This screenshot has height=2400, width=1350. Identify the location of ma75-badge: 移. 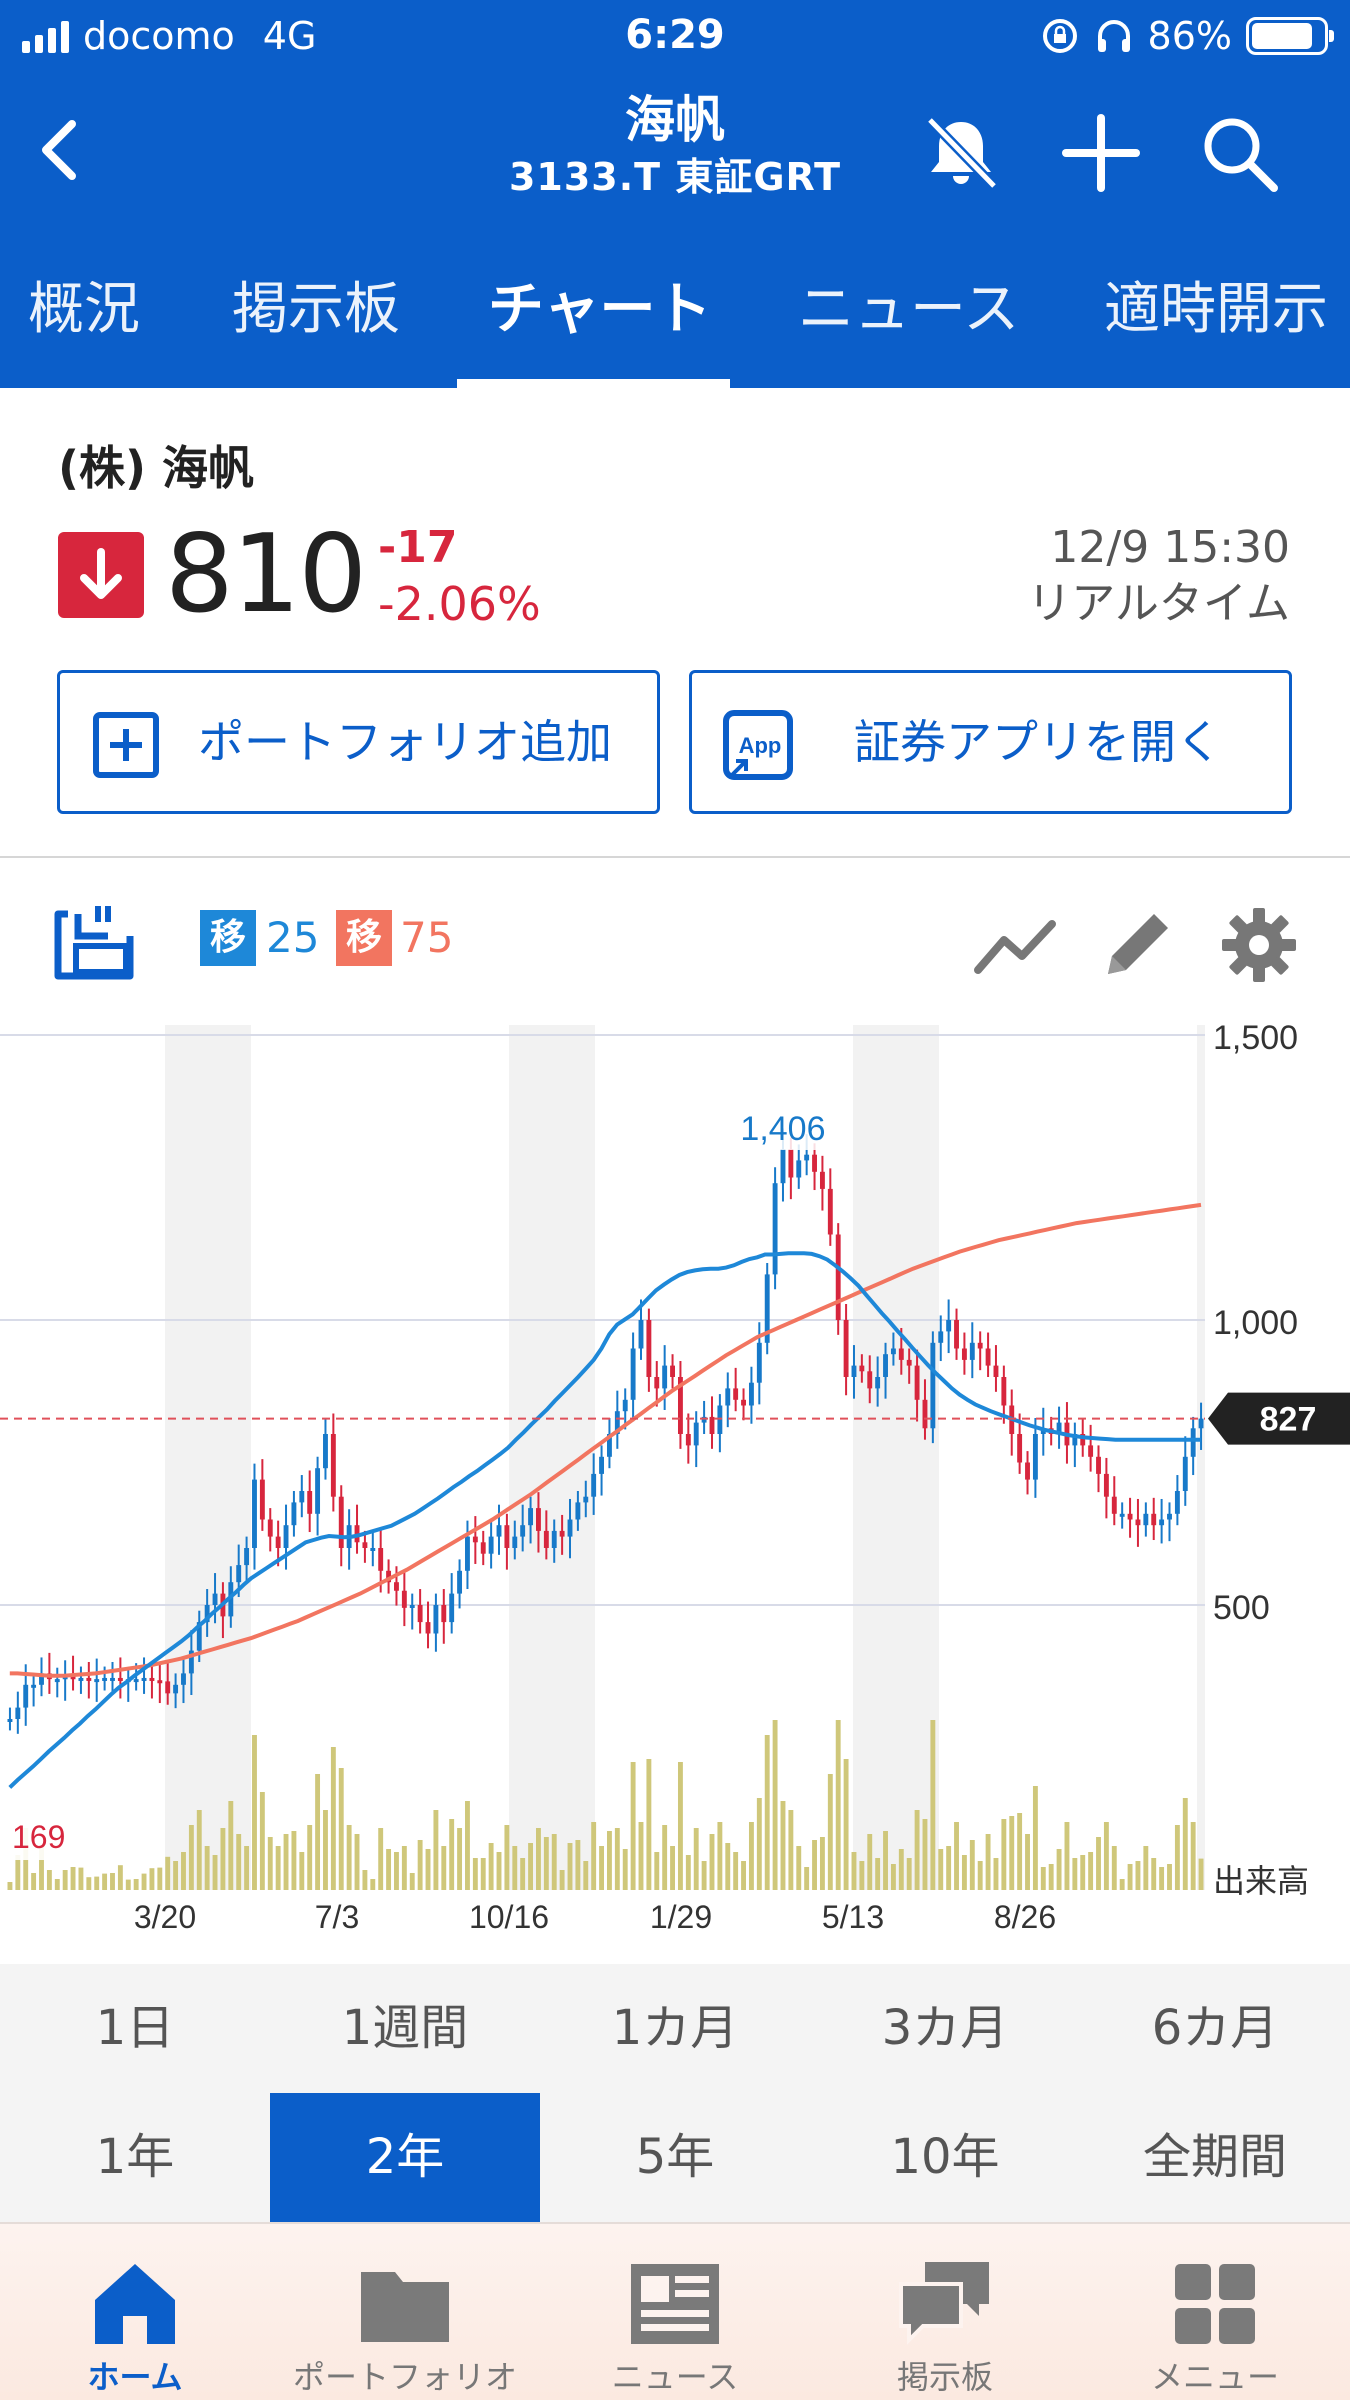
(364, 938).